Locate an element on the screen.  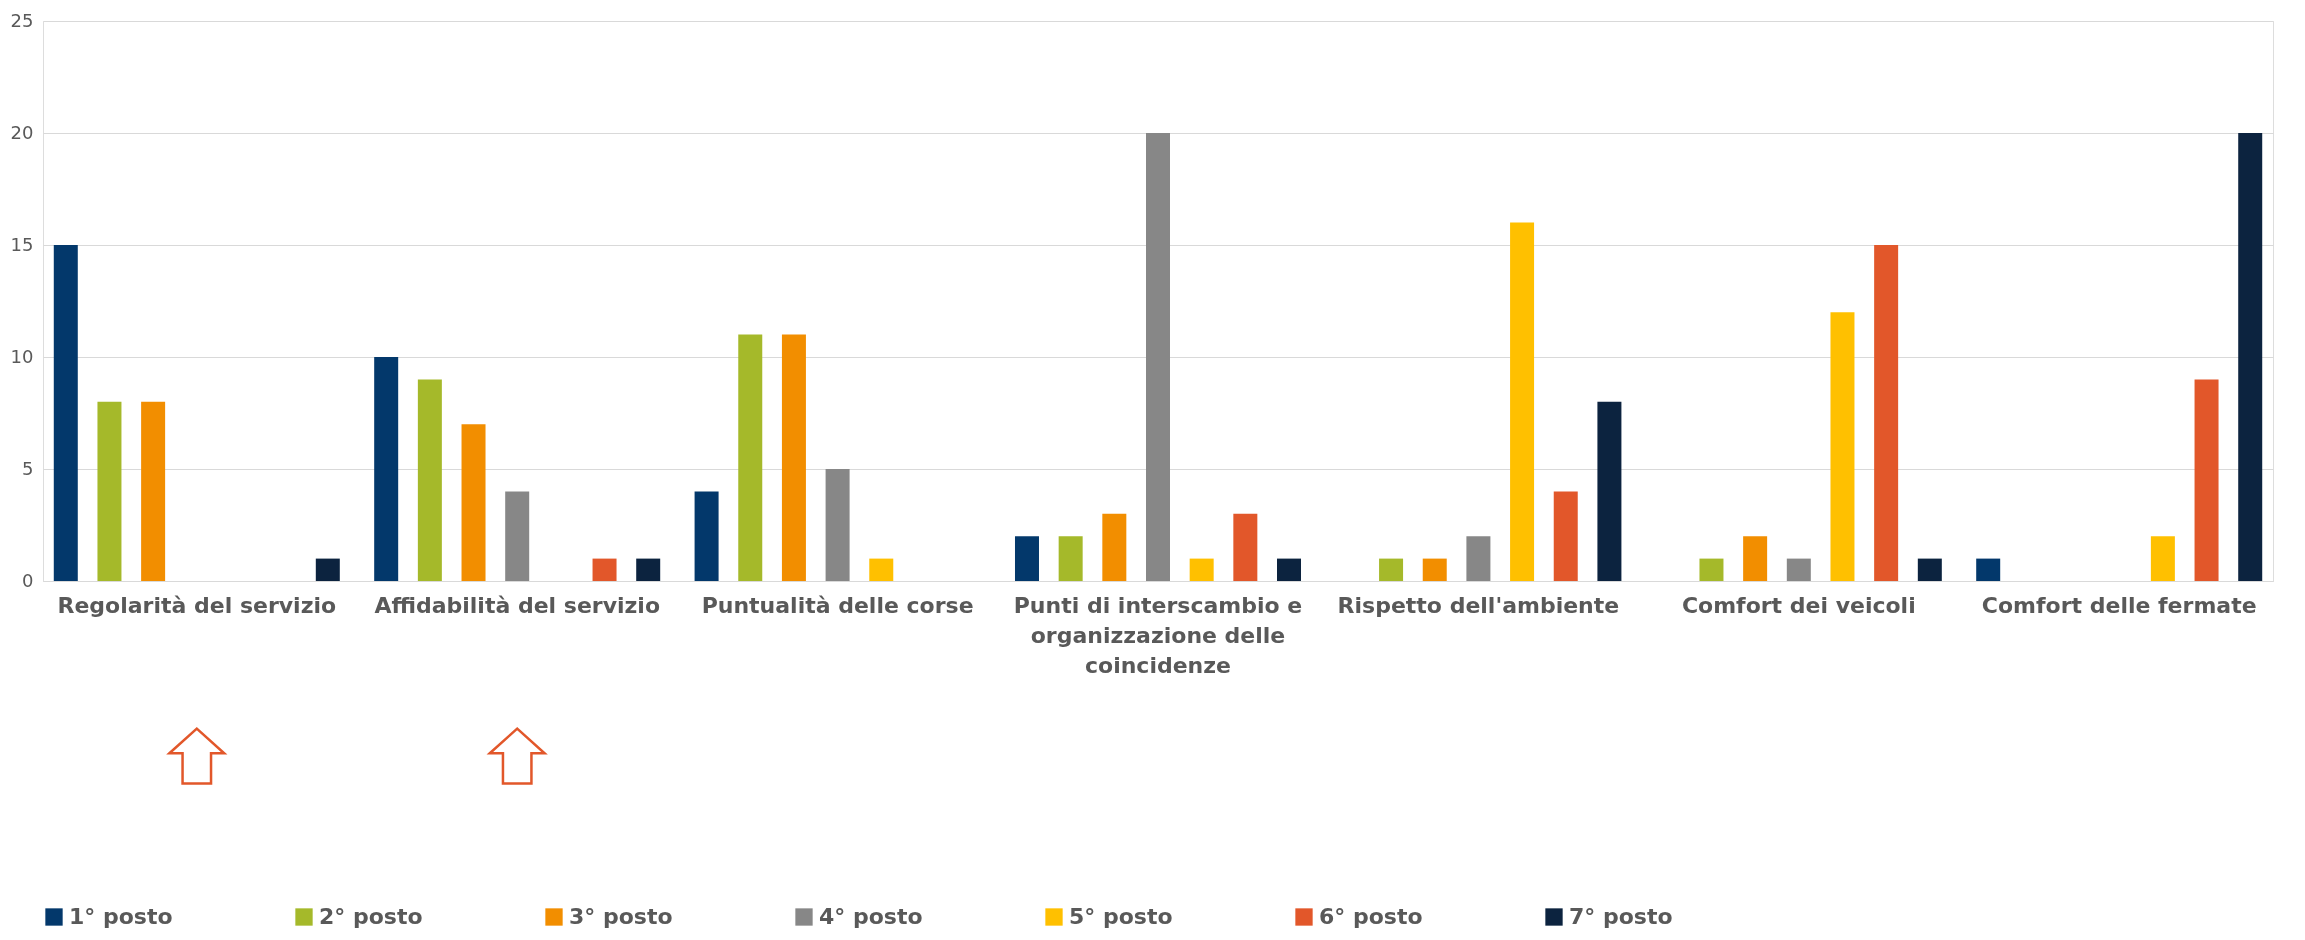
x-tick-label: Puntualità delle corse is located at coordinates (837, 605).